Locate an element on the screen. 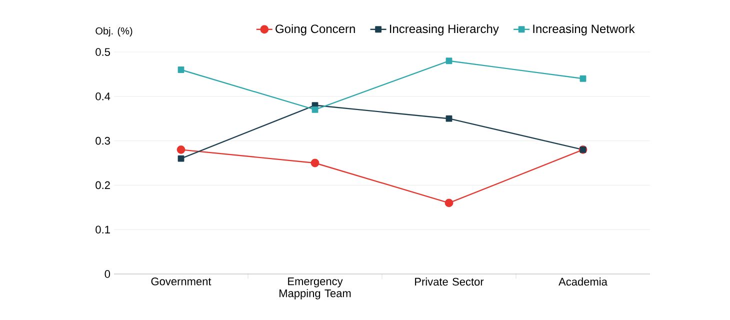  legend-label: Increasing Network is located at coordinates (584, 30).